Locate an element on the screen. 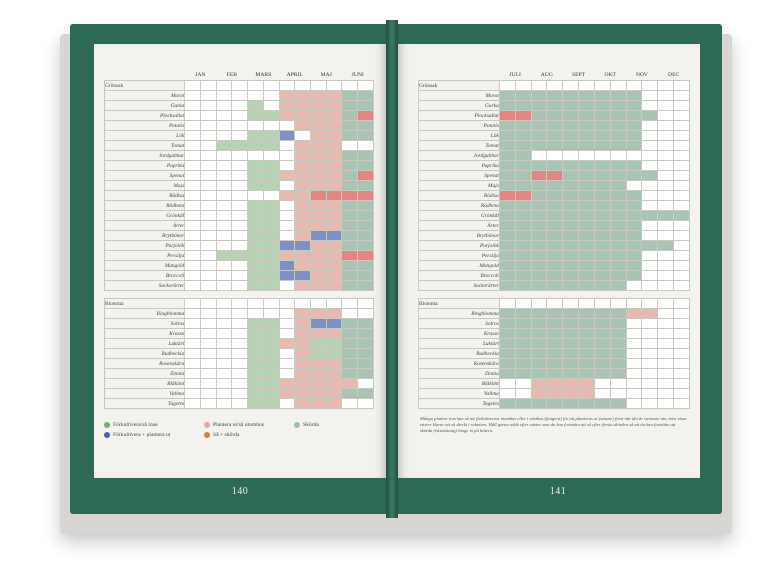  month-header-row: JAN FEB MARS APRIL MAJ JUNI is located at coordinates (239, 75).